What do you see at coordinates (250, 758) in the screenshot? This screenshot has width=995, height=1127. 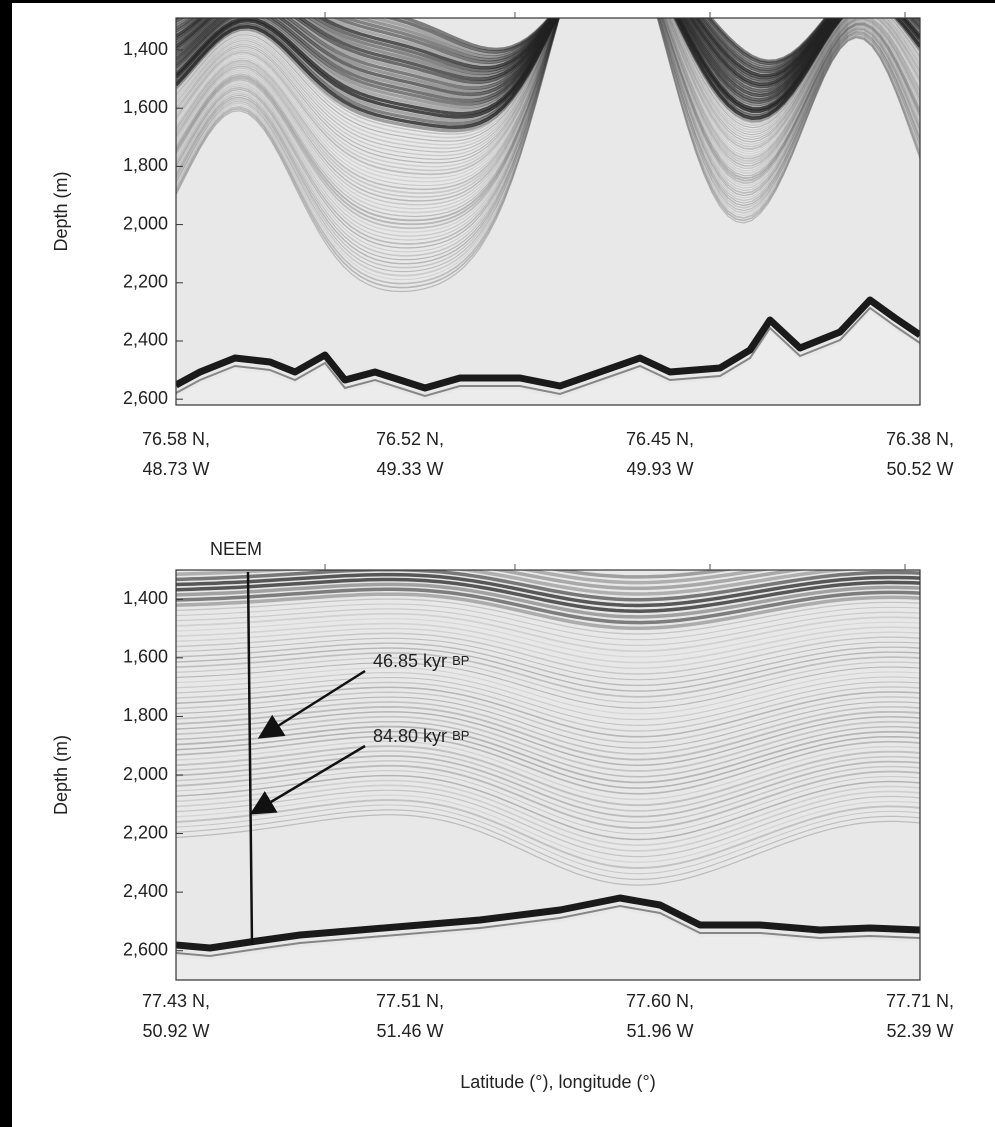 I see `neem-line` at bounding box center [250, 758].